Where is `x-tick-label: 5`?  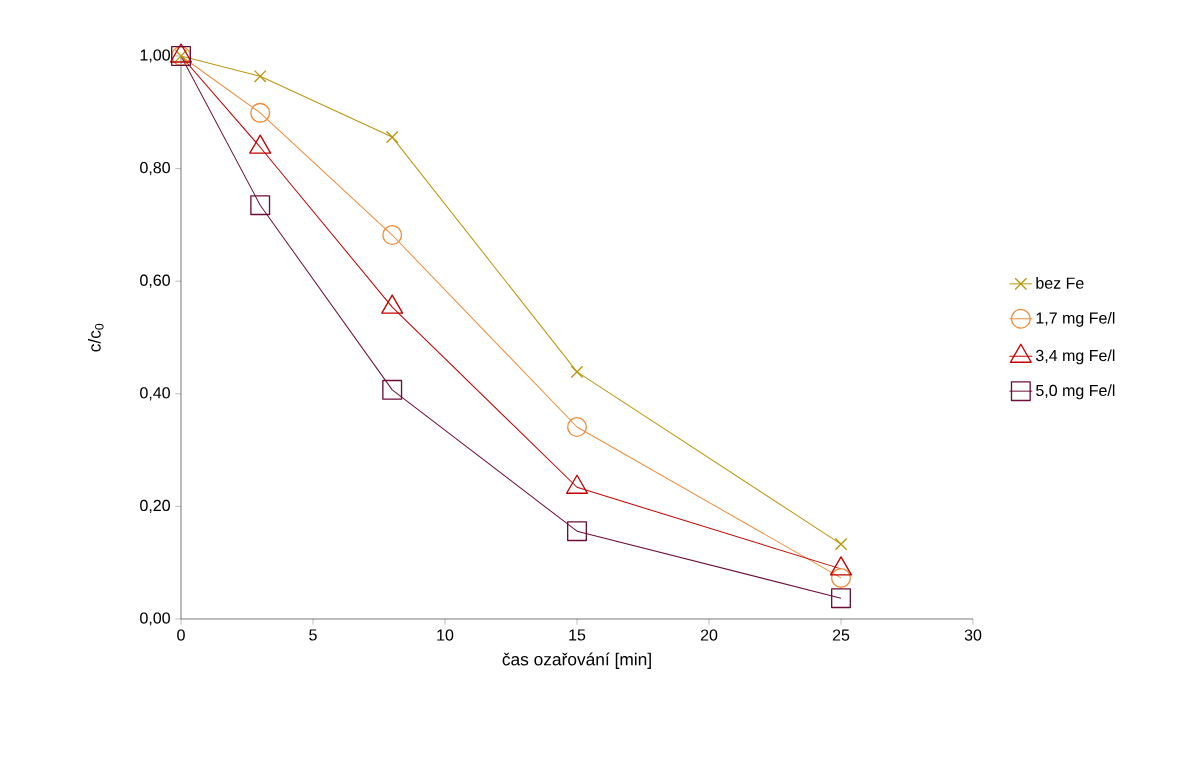 x-tick-label: 5 is located at coordinates (313, 635).